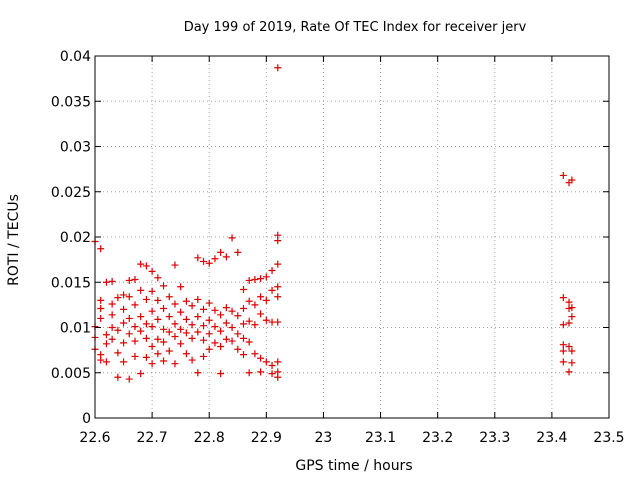 Image resolution: width=640 pixels, height=480 pixels. Describe the element at coordinates (608, 438) in the screenshot. I see `x-tick-label: 23.5` at that location.